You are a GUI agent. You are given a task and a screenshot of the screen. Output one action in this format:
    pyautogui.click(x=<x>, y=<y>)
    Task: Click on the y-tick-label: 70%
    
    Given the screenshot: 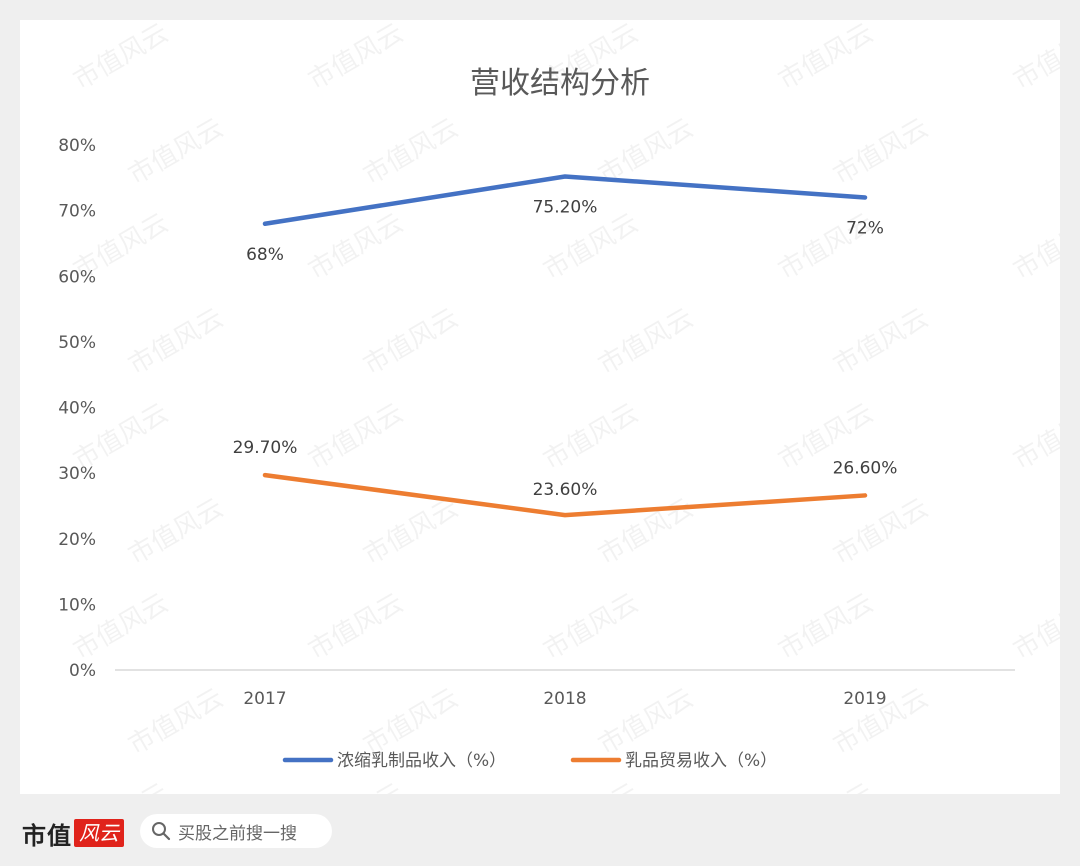 What is the action you would take?
    pyautogui.click(x=77, y=212)
    